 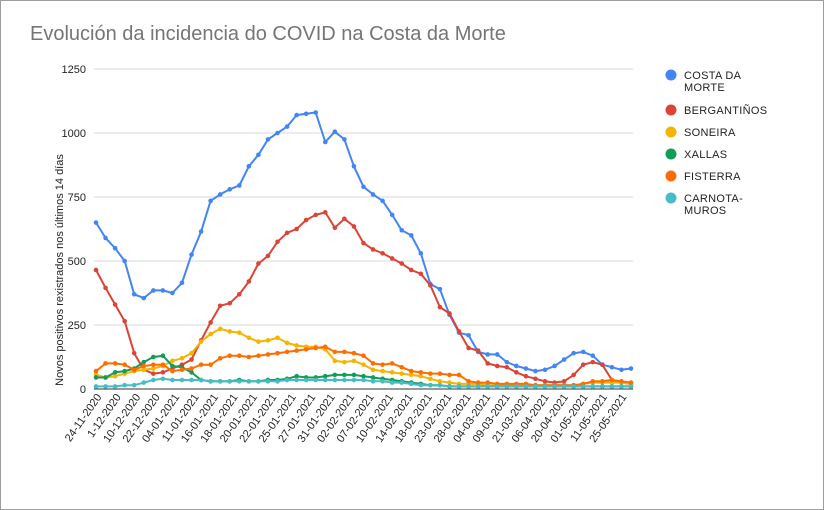 What do you see at coordinates (74, 70) in the screenshot?
I see `y-tick-label-1250: 1250` at bounding box center [74, 70].